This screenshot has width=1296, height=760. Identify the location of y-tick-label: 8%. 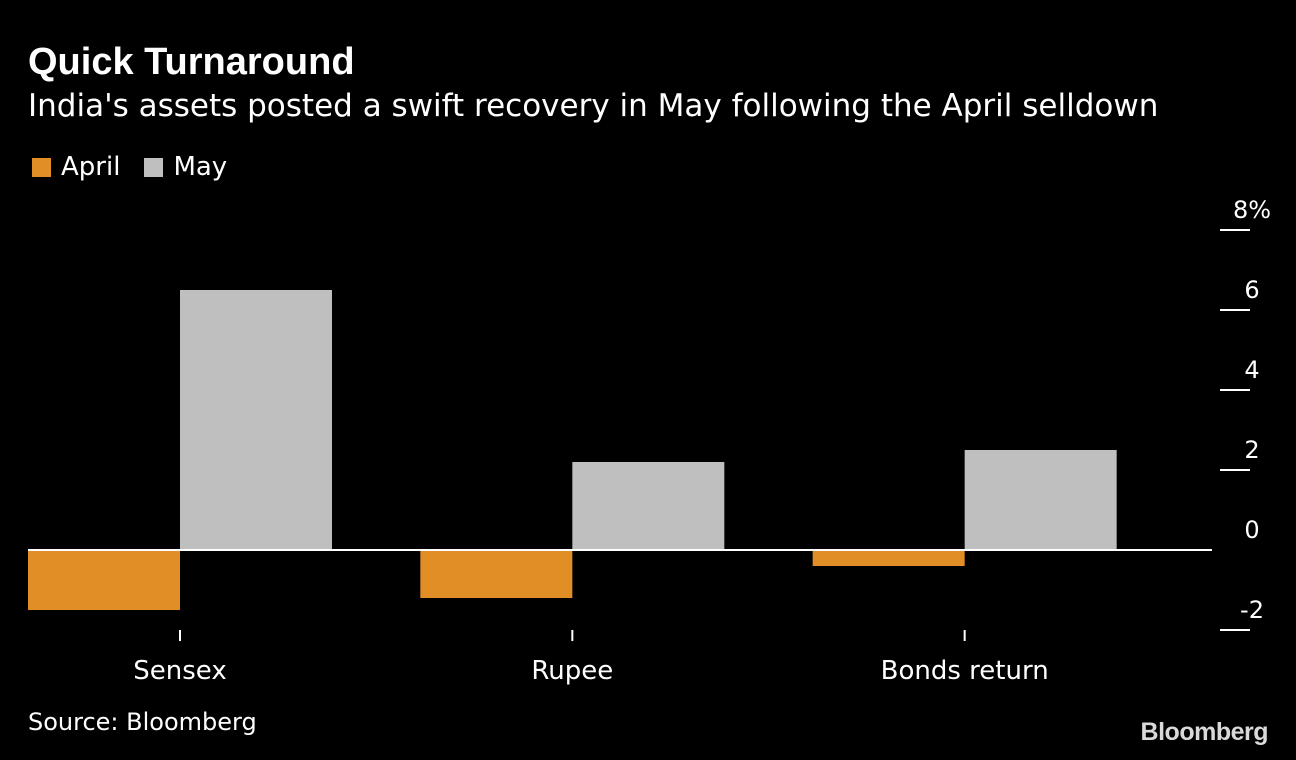
(1252, 210).